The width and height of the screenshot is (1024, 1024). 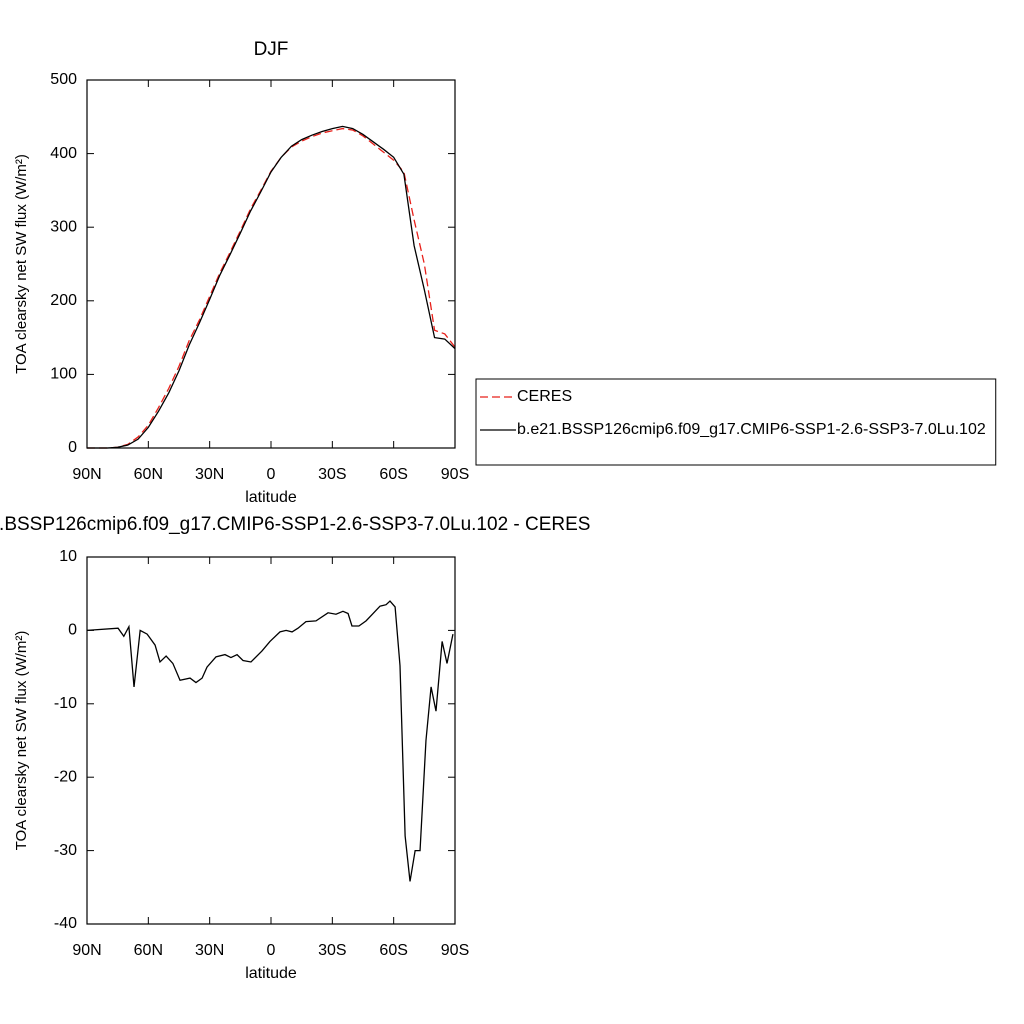 I want to click on y-tick-label: 500, so click(x=63, y=79).